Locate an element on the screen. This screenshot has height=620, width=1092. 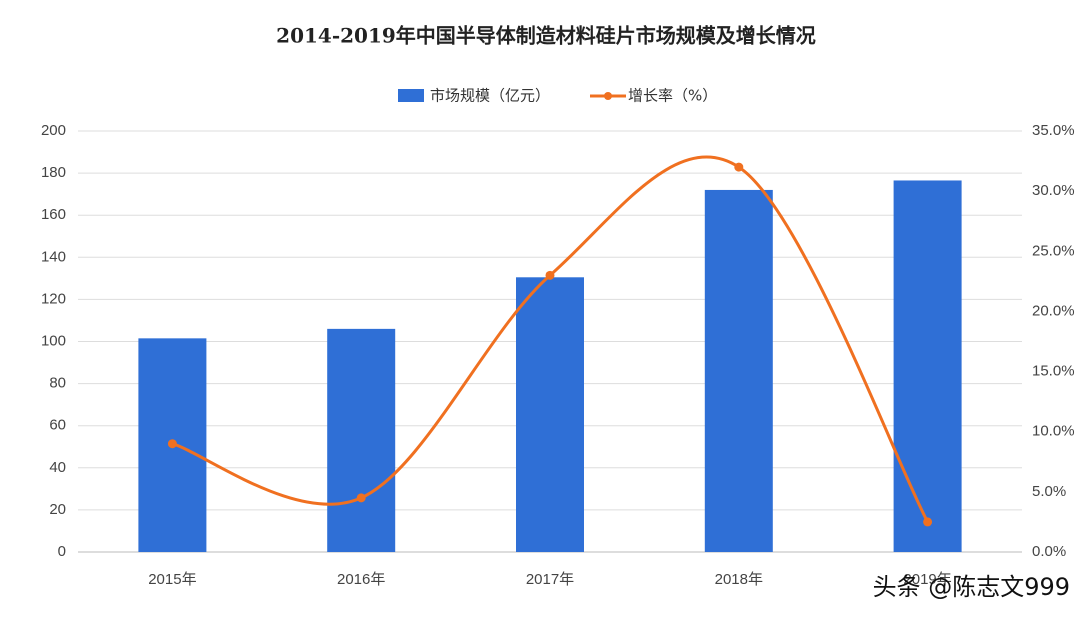
legend-label: 增长率（%） is located at coordinates (672, 96).